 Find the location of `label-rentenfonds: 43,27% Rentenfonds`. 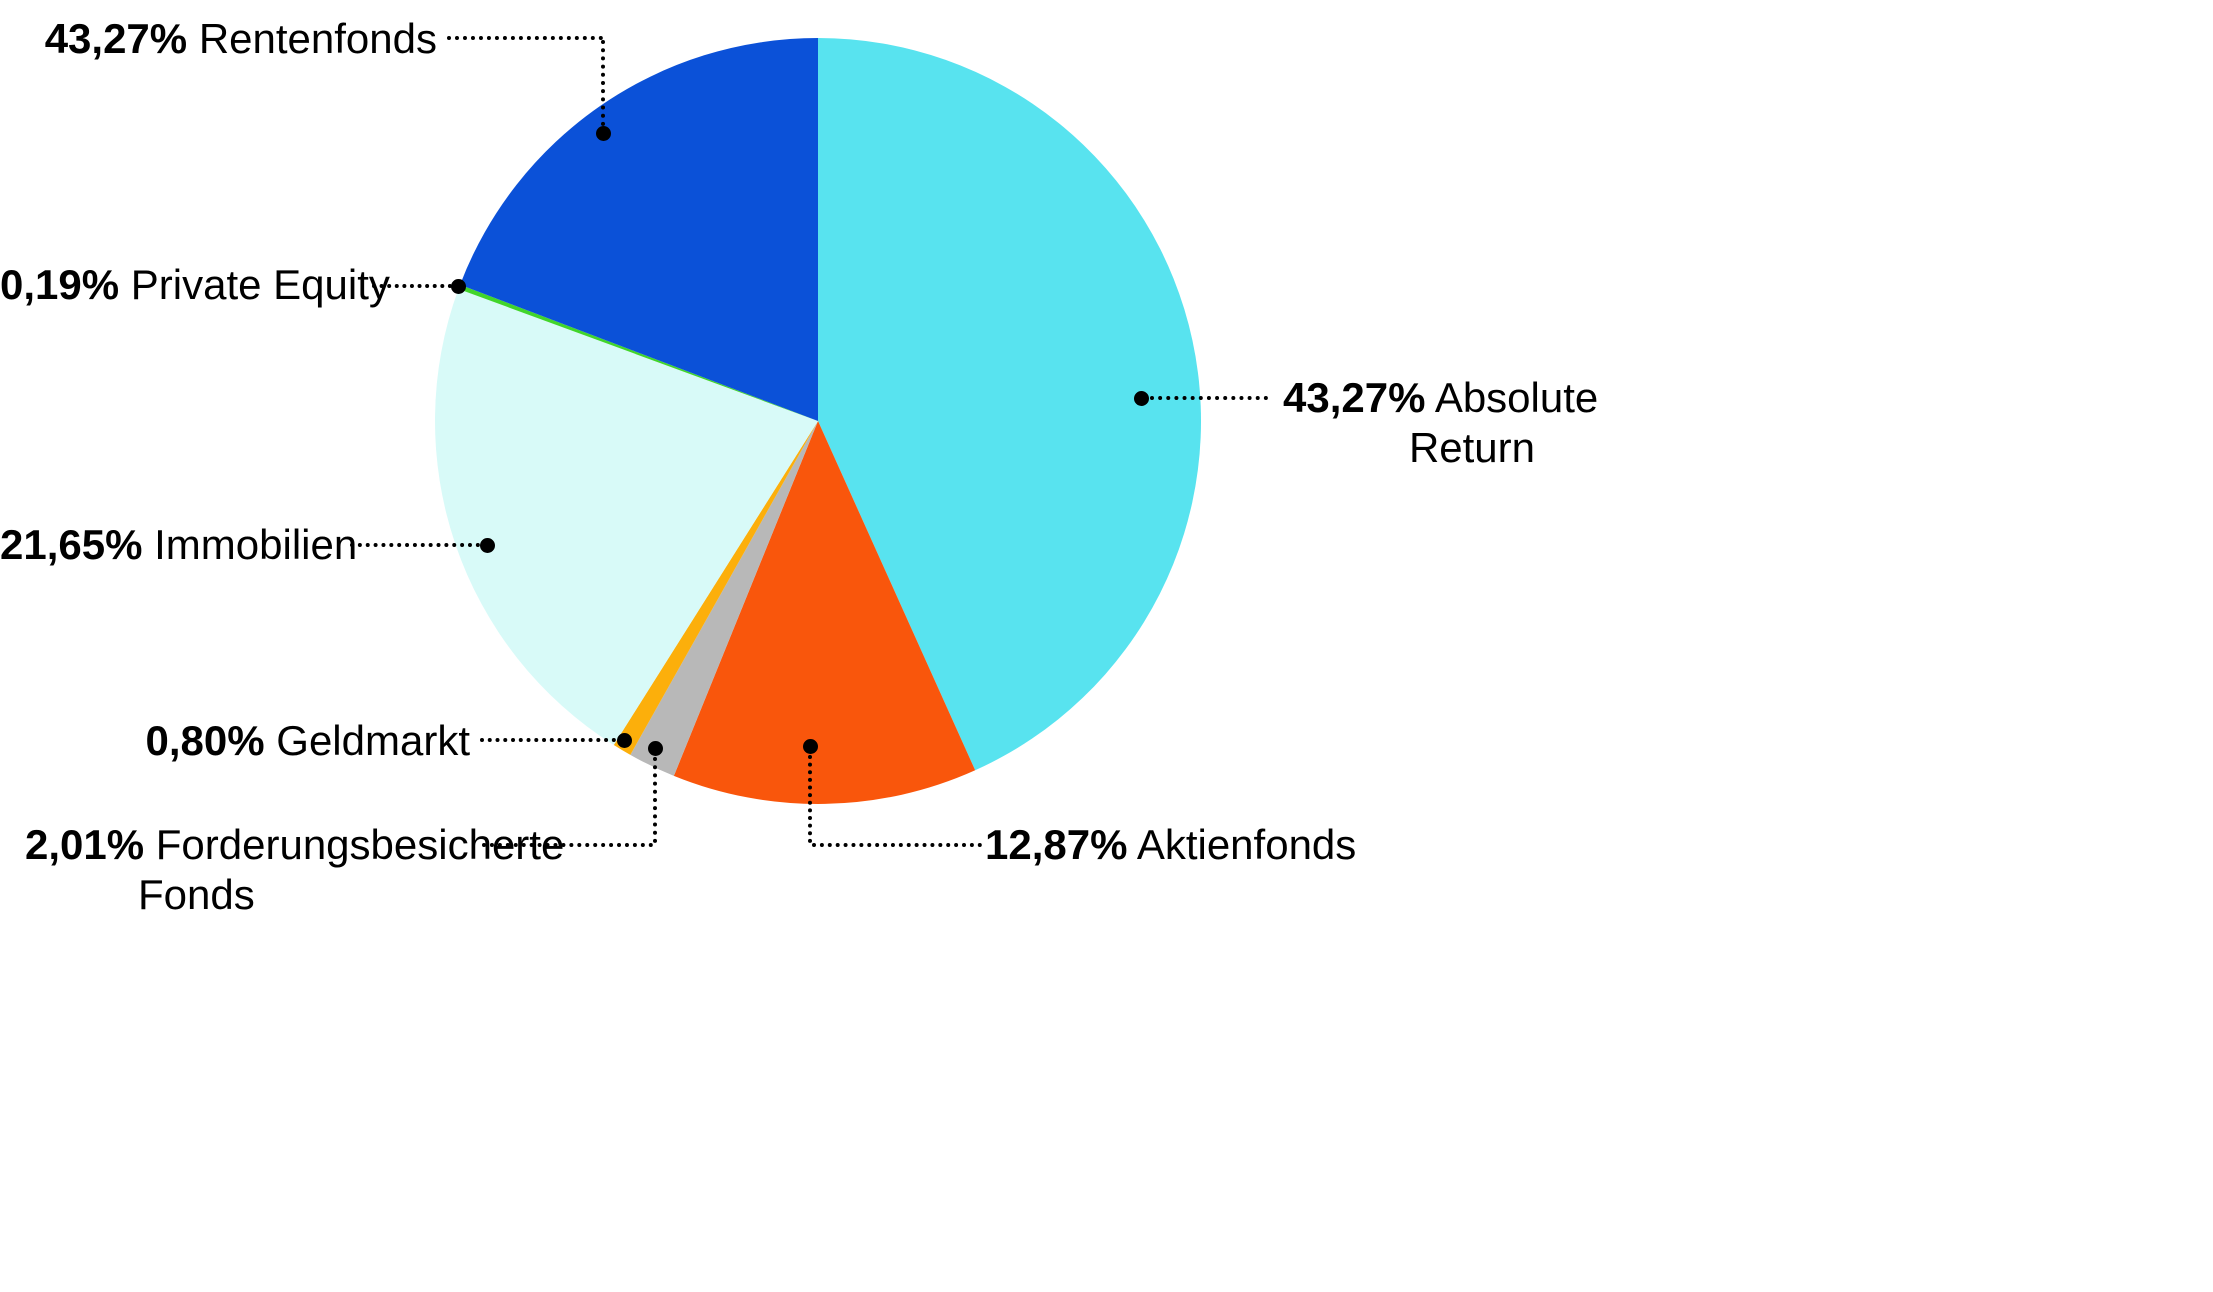

label-rentenfonds: 43,27% Rentenfonds is located at coordinates (218, 39).